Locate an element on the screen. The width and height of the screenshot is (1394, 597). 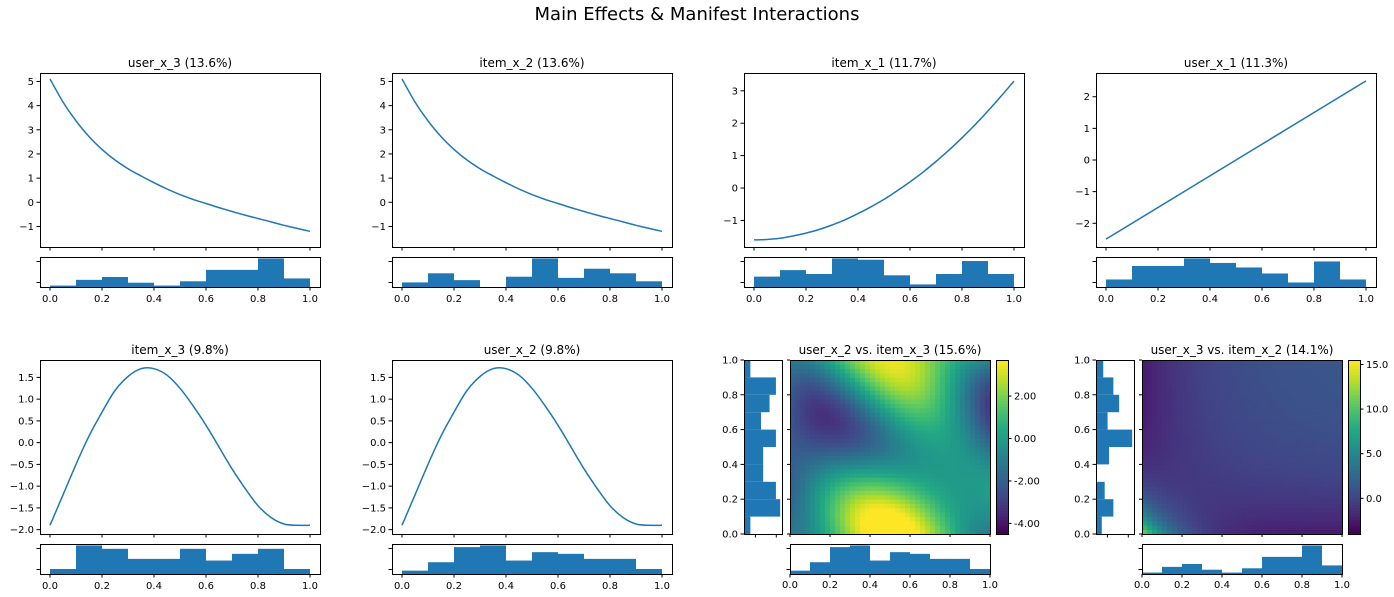
ytick-label-4-2: −1.0 is located at coordinates (22, 487).